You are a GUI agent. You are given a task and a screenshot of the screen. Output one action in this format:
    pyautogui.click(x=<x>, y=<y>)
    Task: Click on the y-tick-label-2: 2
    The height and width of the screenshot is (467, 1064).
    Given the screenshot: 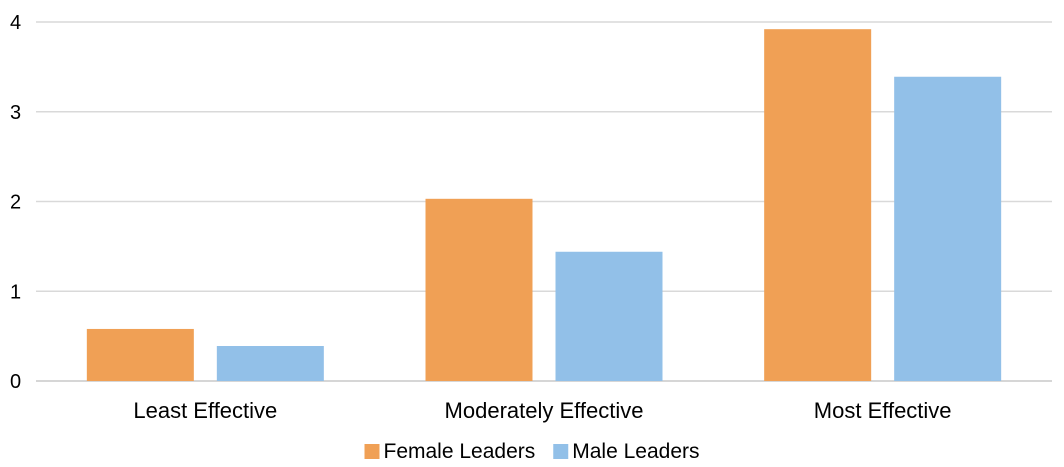 What is the action you would take?
    pyautogui.click(x=15, y=203)
    